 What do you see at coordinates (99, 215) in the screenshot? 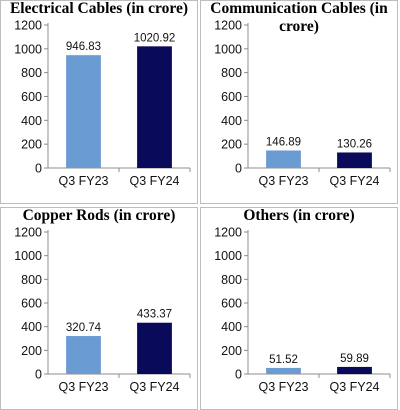
I see `chart-title: Copper Rods (in crore)` at bounding box center [99, 215].